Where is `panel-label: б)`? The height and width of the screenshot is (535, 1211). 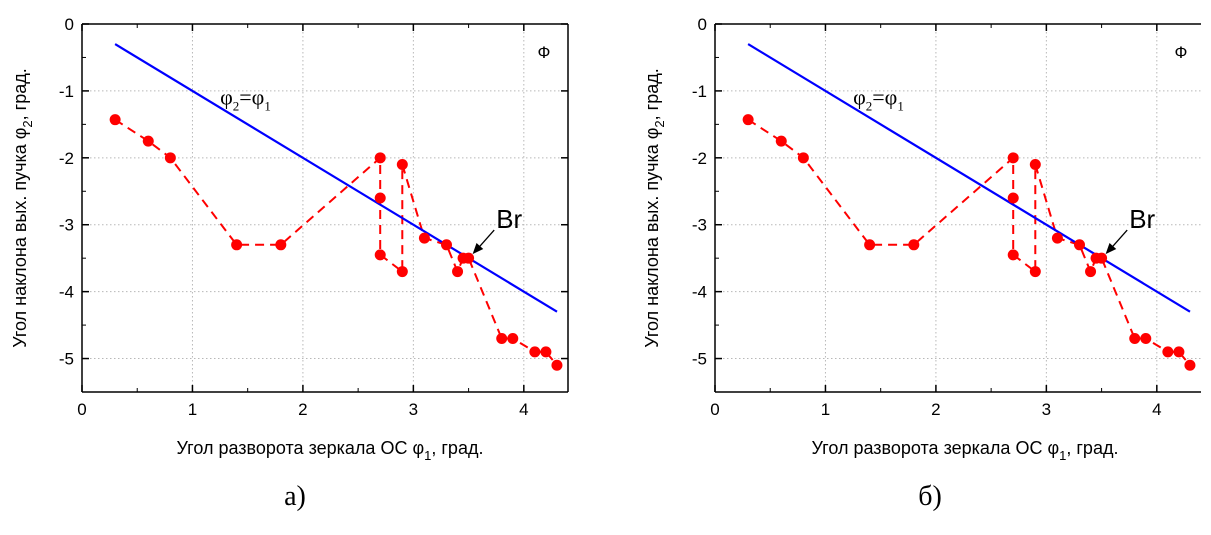 panel-label: б) is located at coordinates (930, 496).